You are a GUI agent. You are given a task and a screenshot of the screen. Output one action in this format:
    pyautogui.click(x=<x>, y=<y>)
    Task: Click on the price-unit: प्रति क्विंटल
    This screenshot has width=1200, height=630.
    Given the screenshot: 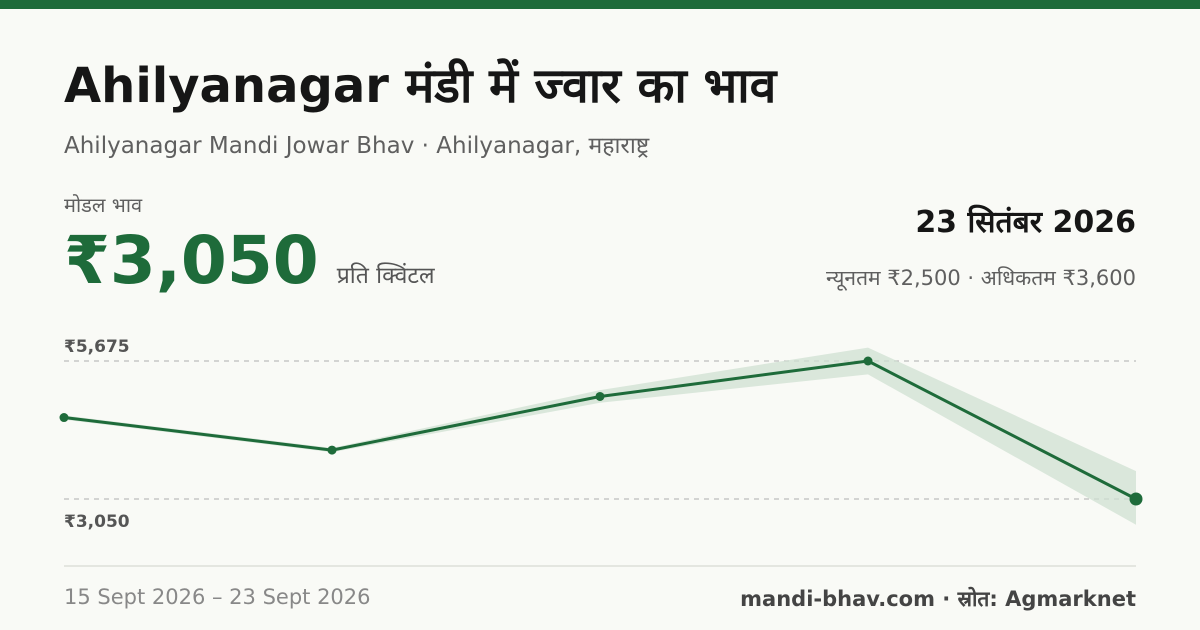 What is the action you would take?
    pyautogui.click(x=385, y=276)
    